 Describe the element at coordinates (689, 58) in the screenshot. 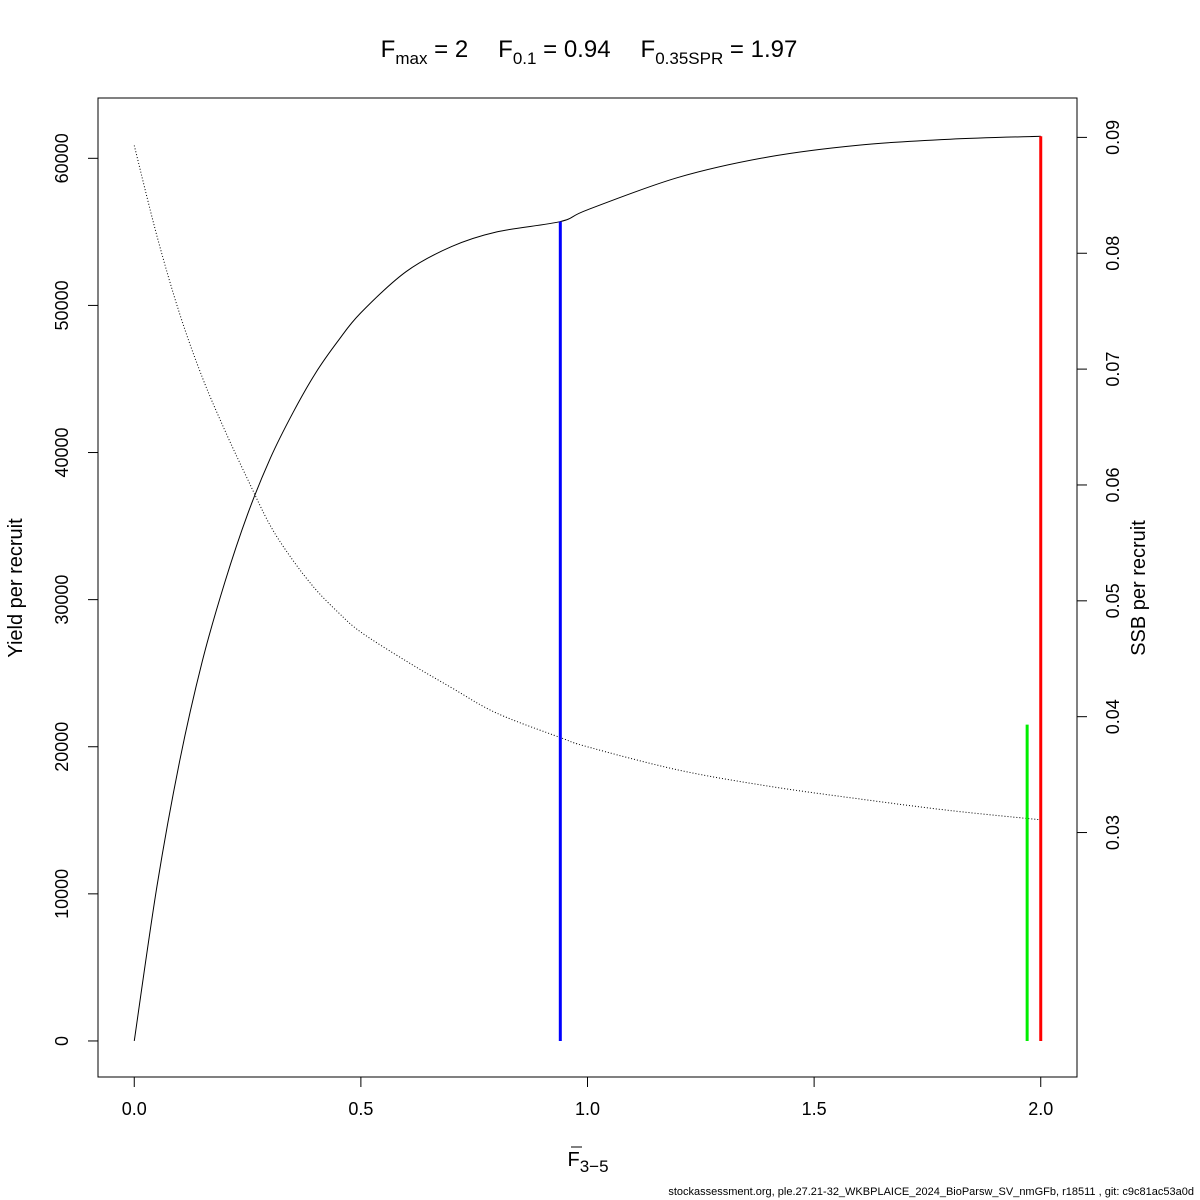

I see `title-fspr-sub: 0.35SPR` at that location.